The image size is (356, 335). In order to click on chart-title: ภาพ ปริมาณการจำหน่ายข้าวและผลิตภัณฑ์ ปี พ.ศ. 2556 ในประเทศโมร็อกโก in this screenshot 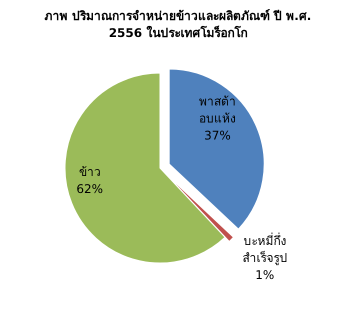, I will do `click(178, 24)`.